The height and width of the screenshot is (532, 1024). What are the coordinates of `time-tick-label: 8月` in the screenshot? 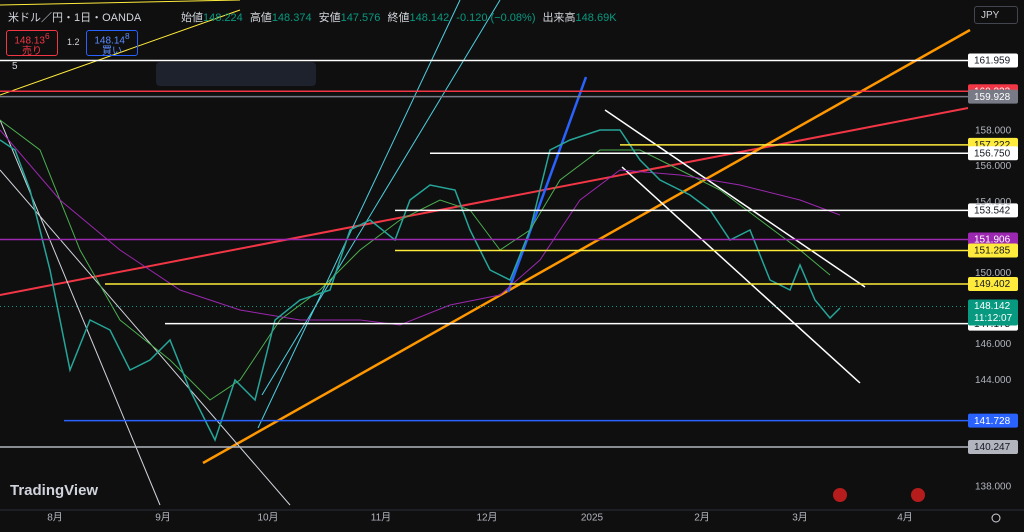 It's located at (55, 518).